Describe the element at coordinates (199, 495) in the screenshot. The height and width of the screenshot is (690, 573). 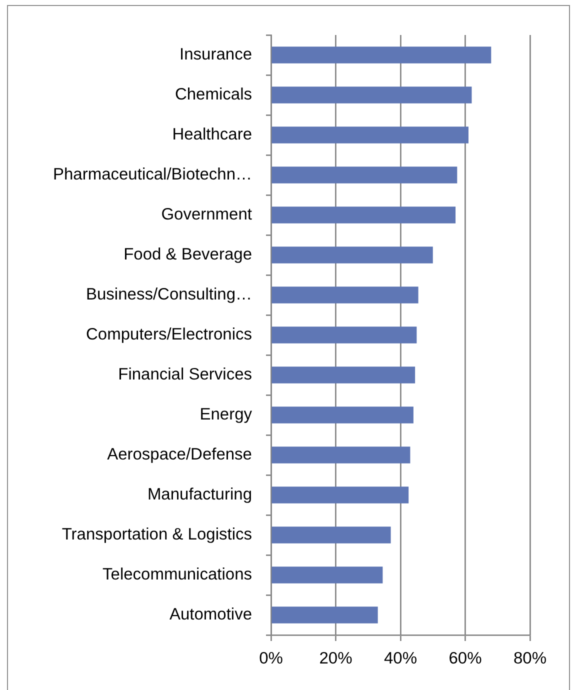
I see `y-tick-label: Manufacturing` at that location.